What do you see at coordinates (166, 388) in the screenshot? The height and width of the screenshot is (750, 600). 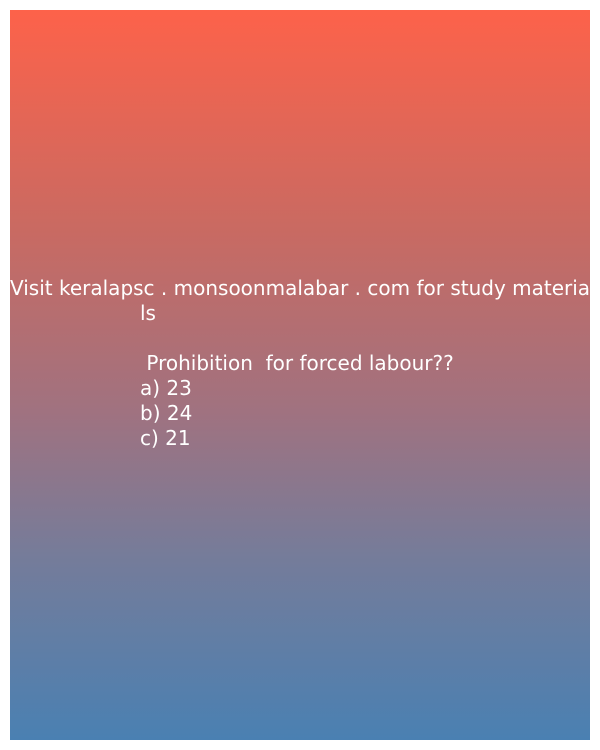 I see `option-a: a) 23` at bounding box center [166, 388].